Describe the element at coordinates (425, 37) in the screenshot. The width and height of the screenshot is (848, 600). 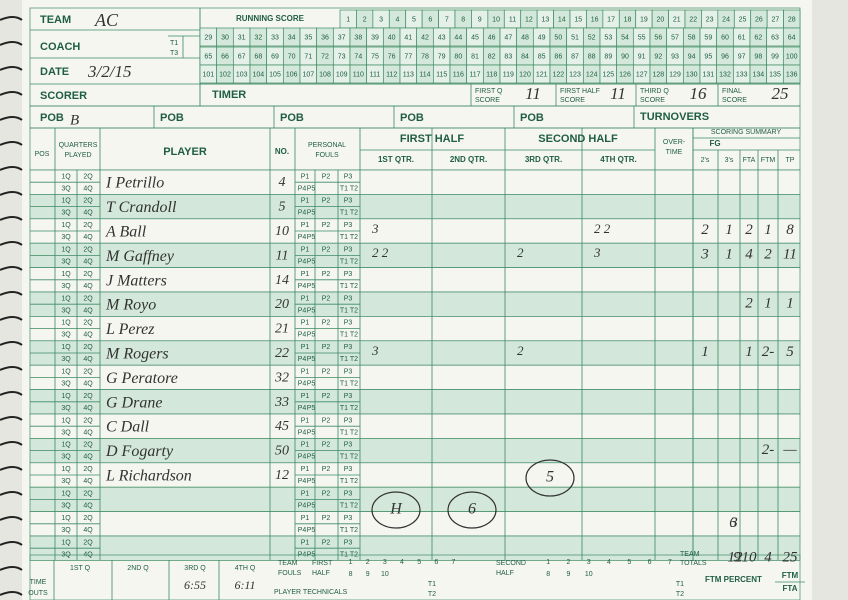
I see `running-score-number: 42` at that location.